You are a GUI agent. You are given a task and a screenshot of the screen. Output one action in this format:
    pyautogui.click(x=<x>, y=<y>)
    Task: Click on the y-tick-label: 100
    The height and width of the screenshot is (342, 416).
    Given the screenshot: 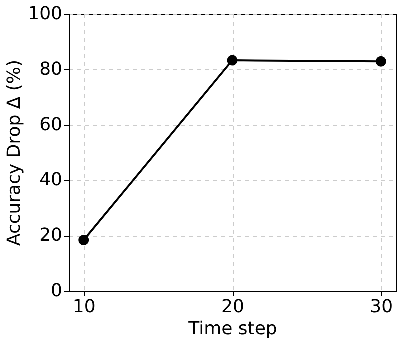 What is the action you would take?
    pyautogui.click(x=45, y=14)
    